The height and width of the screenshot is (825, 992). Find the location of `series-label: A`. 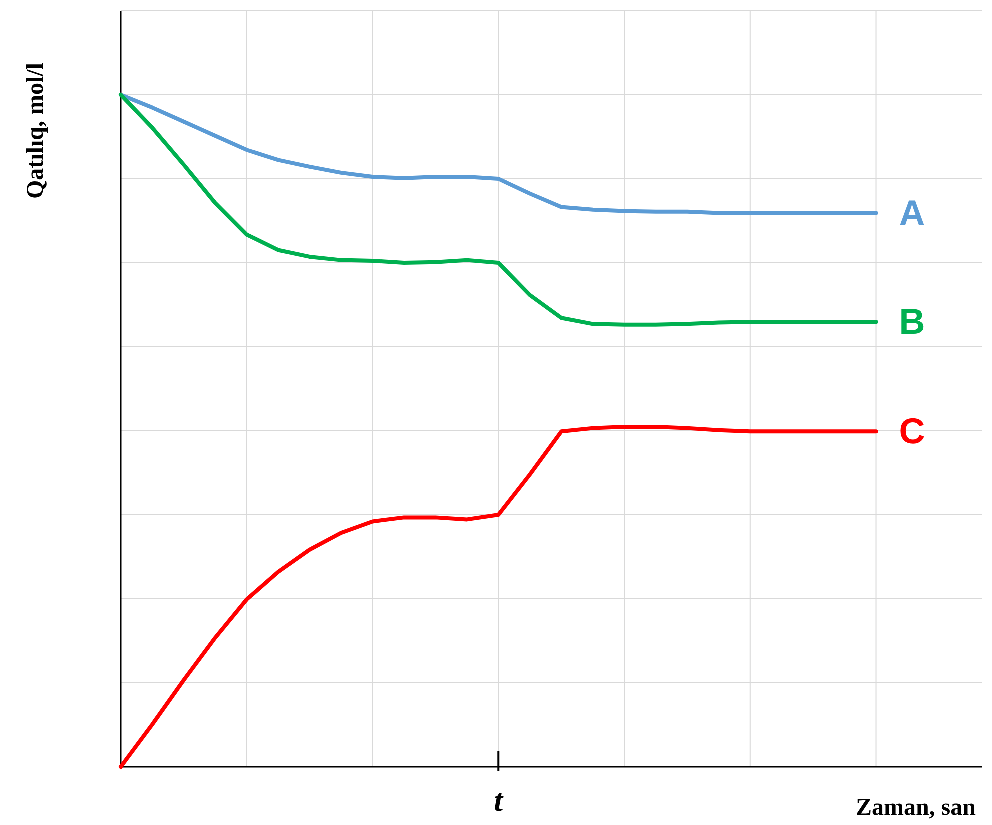

series-label: A is located at coordinates (912, 213).